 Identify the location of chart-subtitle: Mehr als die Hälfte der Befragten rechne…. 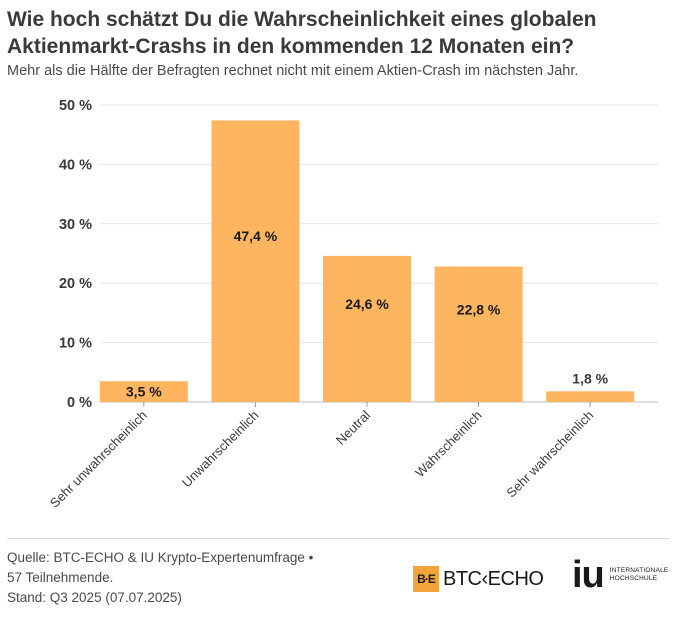
(293, 71).